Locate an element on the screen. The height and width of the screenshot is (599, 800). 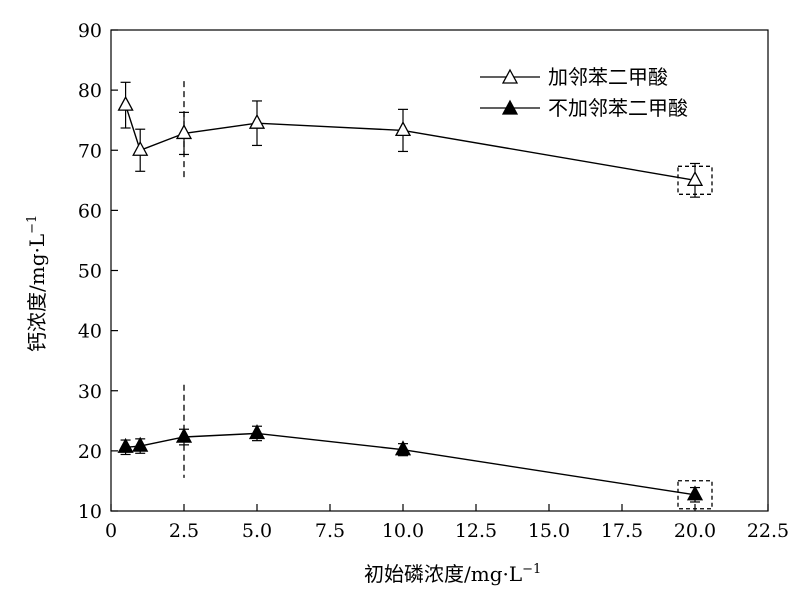
y-axis-label: 钙浓度/mg·L−1 is located at coordinates (37, 283).